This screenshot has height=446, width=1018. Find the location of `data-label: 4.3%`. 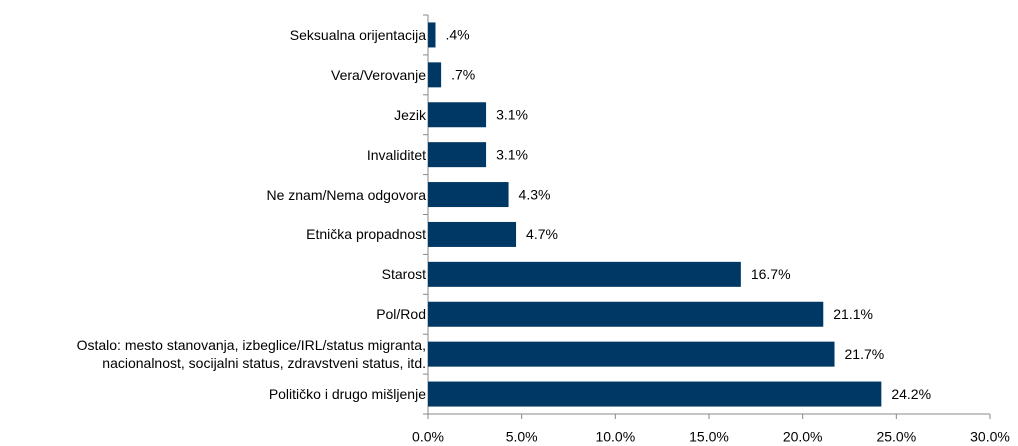

data-label: 4.3% is located at coordinates (535, 194).